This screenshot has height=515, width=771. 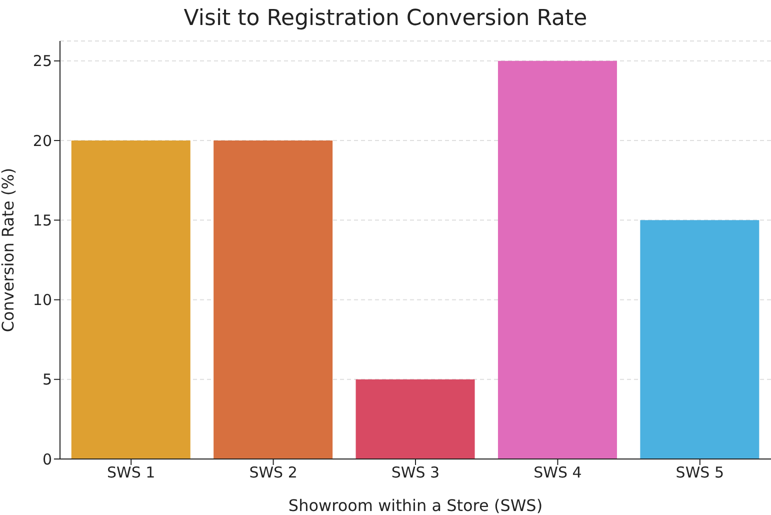 What do you see at coordinates (47, 459) in the screenshot?
I see `y-tick-label: 0` at bounding box center [47, 459].